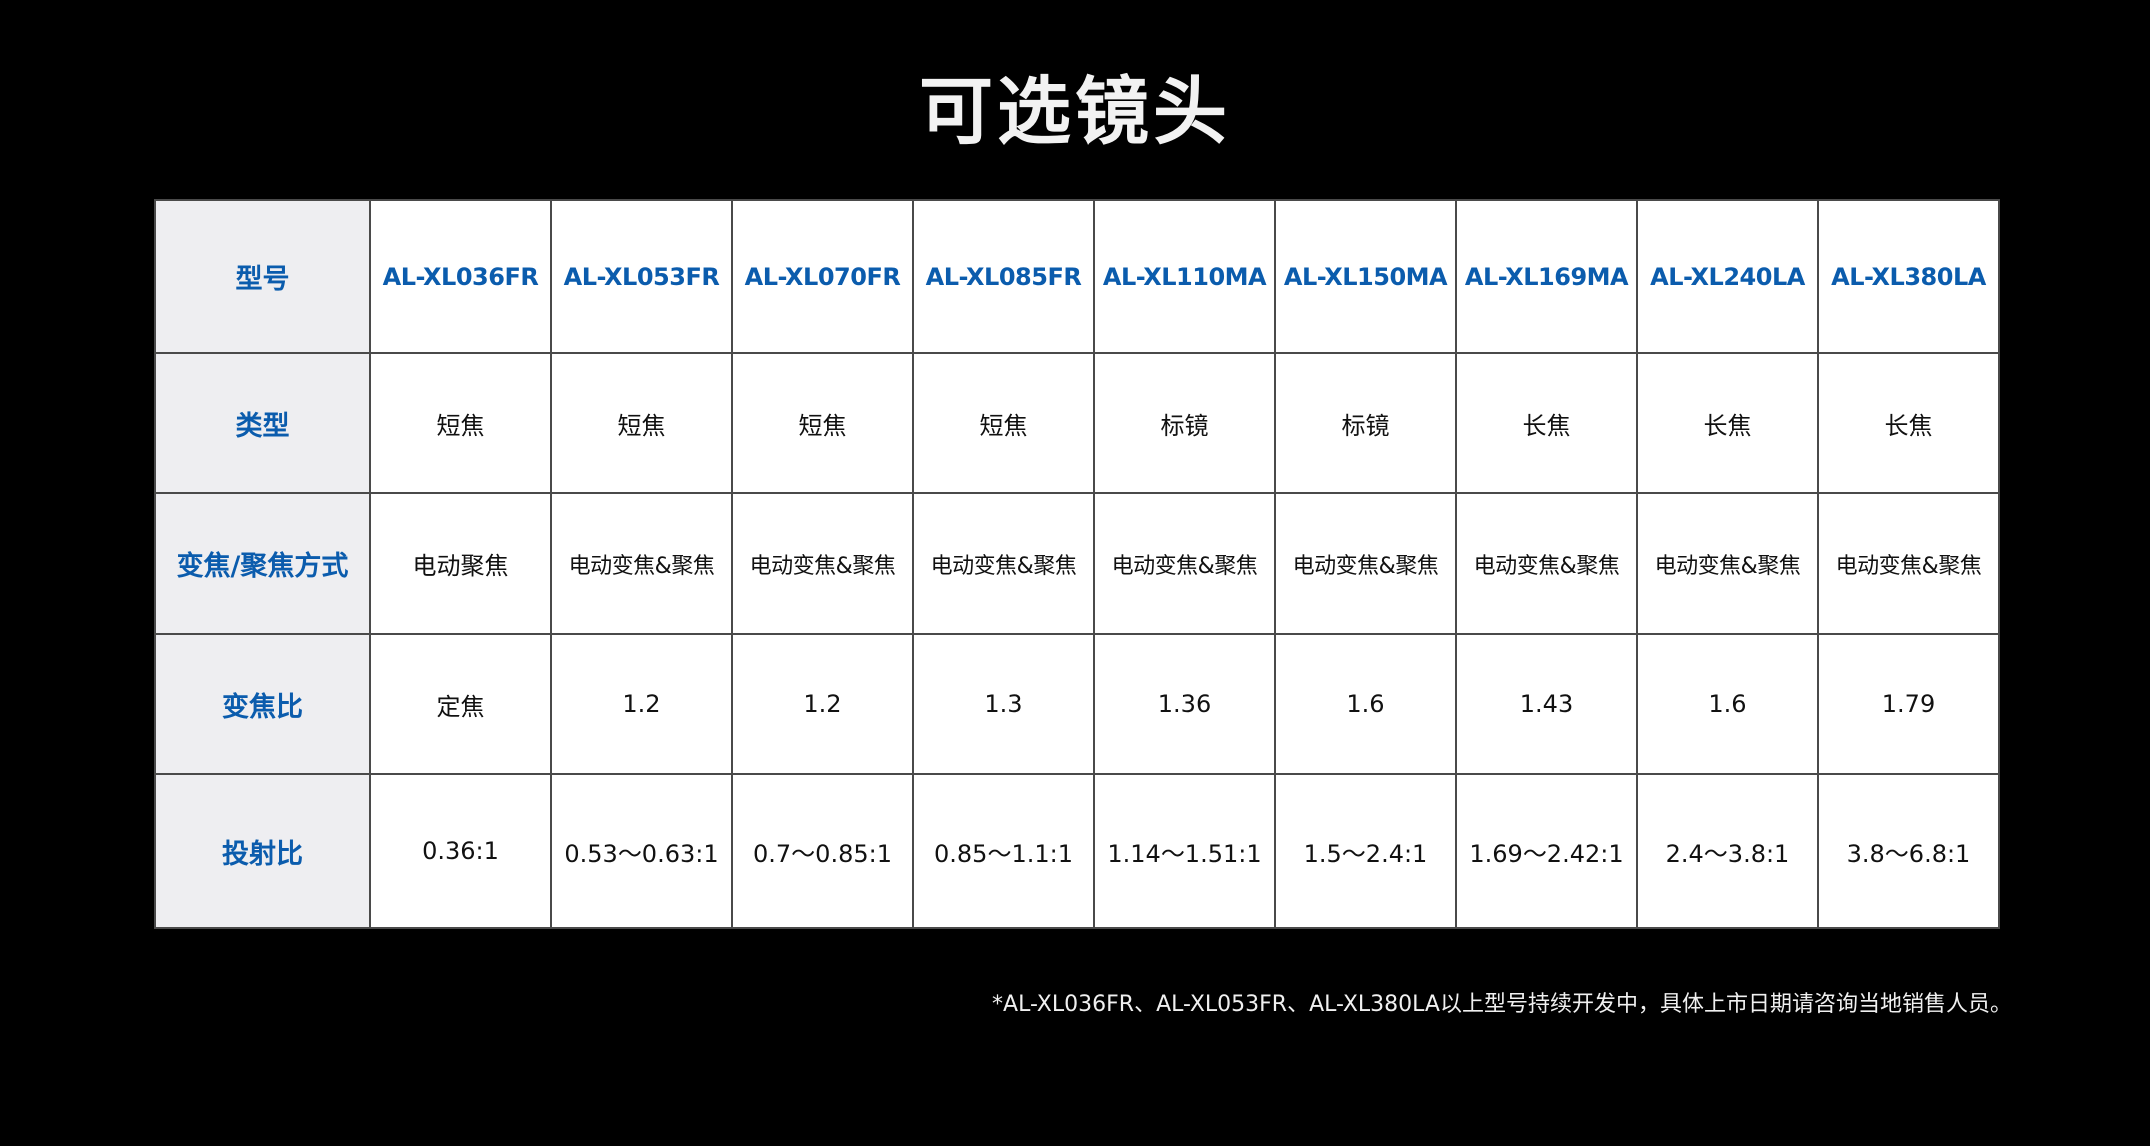  What do you see at coordinates (1184, 851) in the screenshot?
I see `table-cell-throw-ratio: 1.14～1.51:1` at bounding box center [1184, 851].